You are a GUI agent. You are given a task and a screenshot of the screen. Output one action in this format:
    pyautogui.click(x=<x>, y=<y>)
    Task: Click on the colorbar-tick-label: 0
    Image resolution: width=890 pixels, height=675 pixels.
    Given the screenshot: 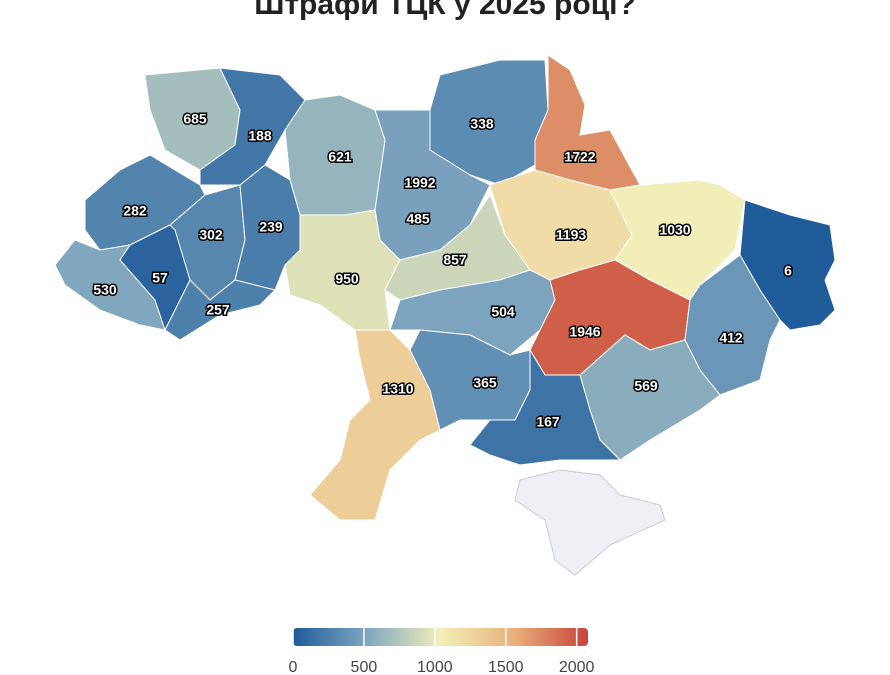 What is the action you would take?
    pyautogui.click(x=293, y=667)
    